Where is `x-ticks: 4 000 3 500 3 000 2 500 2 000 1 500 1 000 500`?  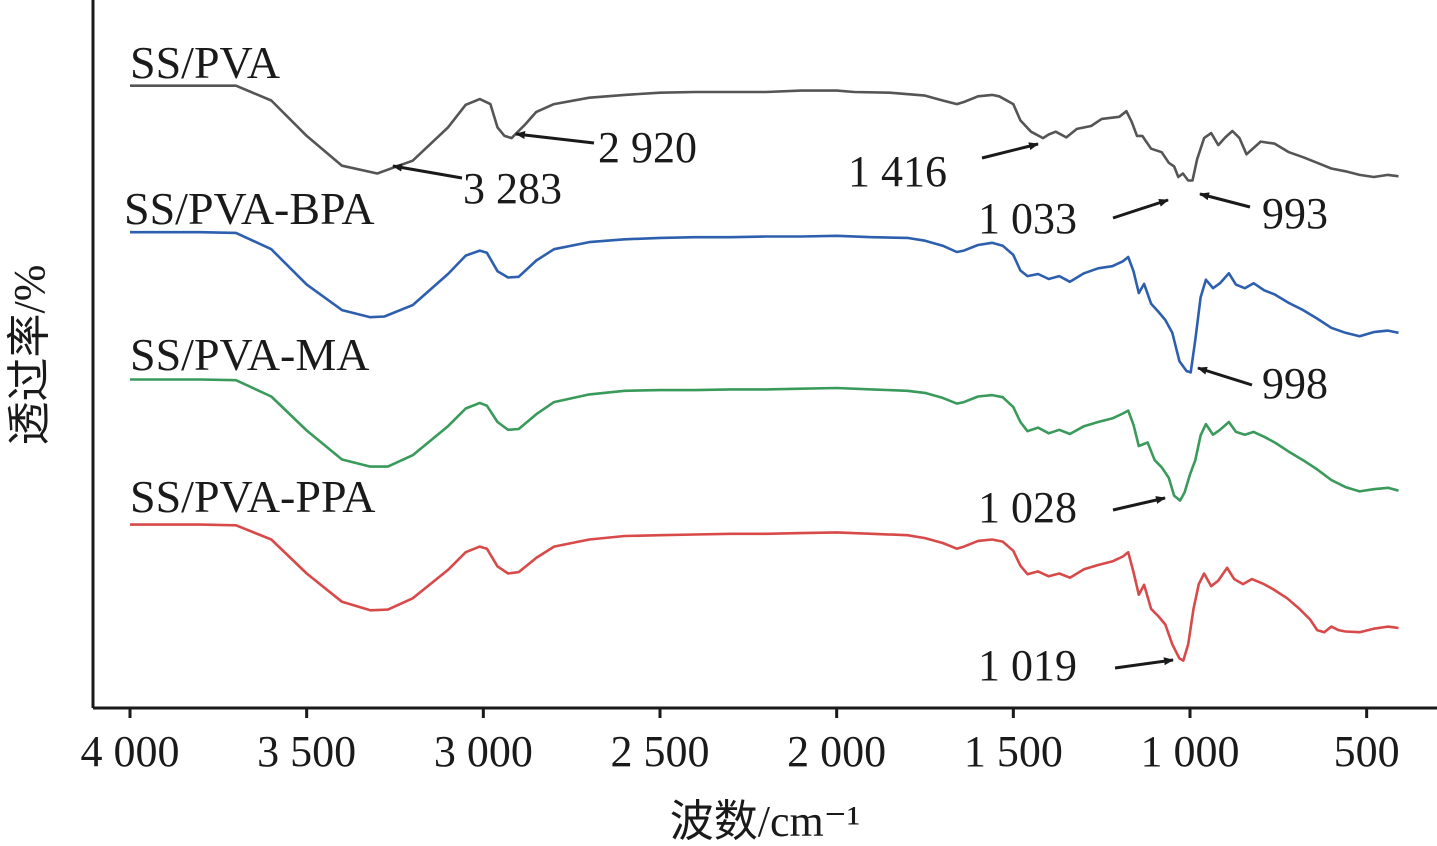
x-ticks: 4 000 3 500 3 000 2 500 2 000 1 500 1 000 500 is located at coordinates (740, 742).